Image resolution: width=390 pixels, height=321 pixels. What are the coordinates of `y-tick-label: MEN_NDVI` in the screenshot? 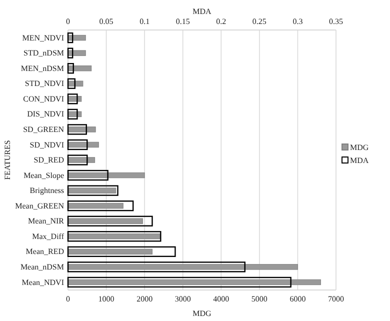 It's located at (43, 37).